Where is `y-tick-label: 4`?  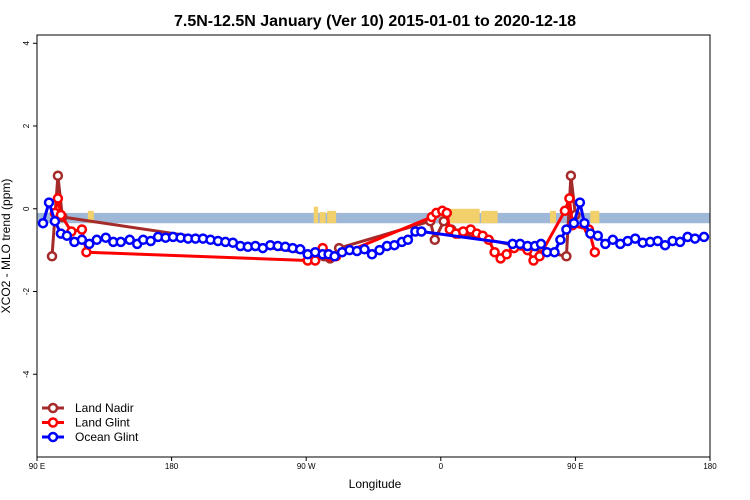 y-tick-label: 4 is located at coordinates (26, 43).